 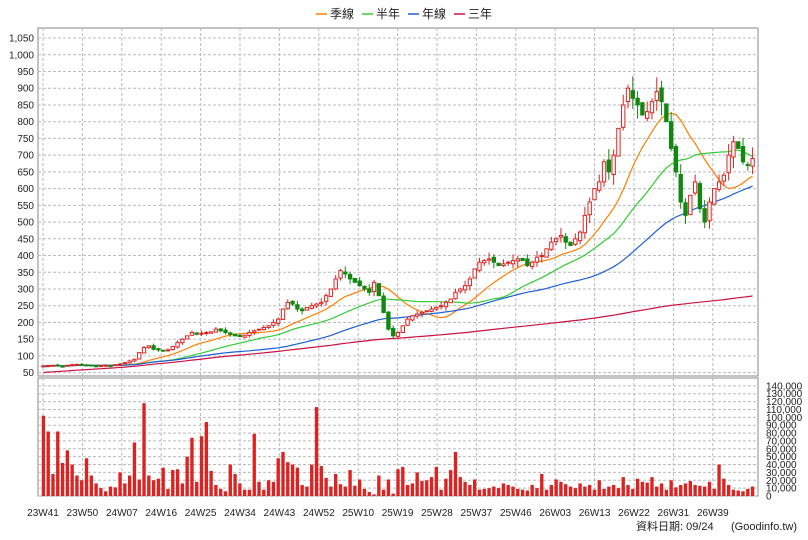 What do you see at coordinates (781, 465) in the screenshot?
I see `volume-tick-label: 40,000` at bounding box center [781, 465].